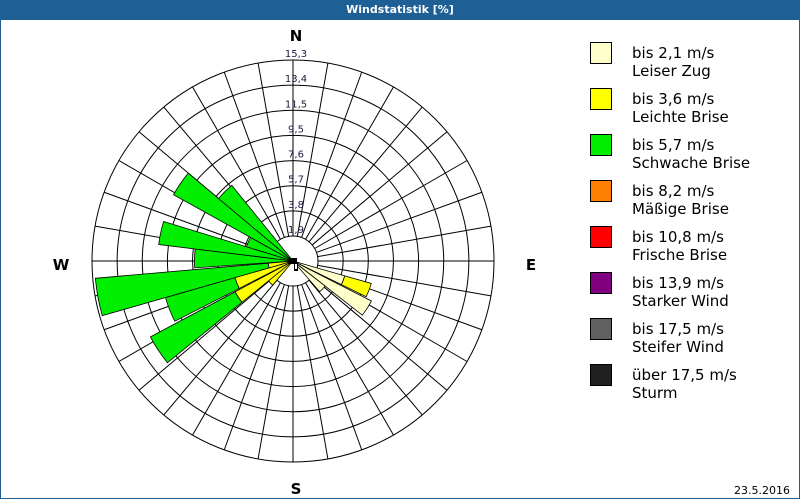 The image size is (800, 500). Describe the element at coordinates (296, 230) in the screenshot. I see `svg-text: 1,9` at that location.